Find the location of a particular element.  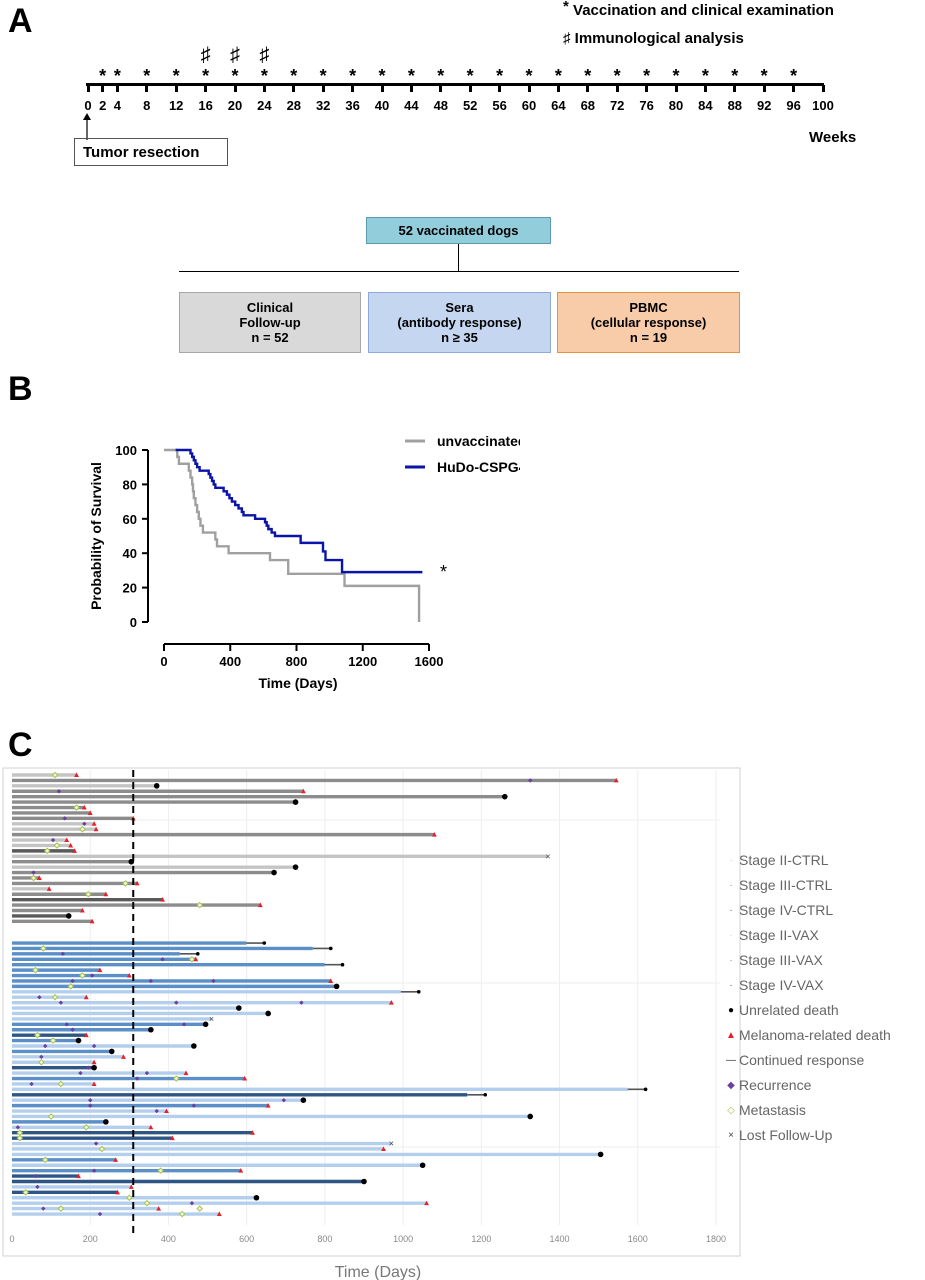

sera-line2: (antibody response) is located at coordinates (459, 322).